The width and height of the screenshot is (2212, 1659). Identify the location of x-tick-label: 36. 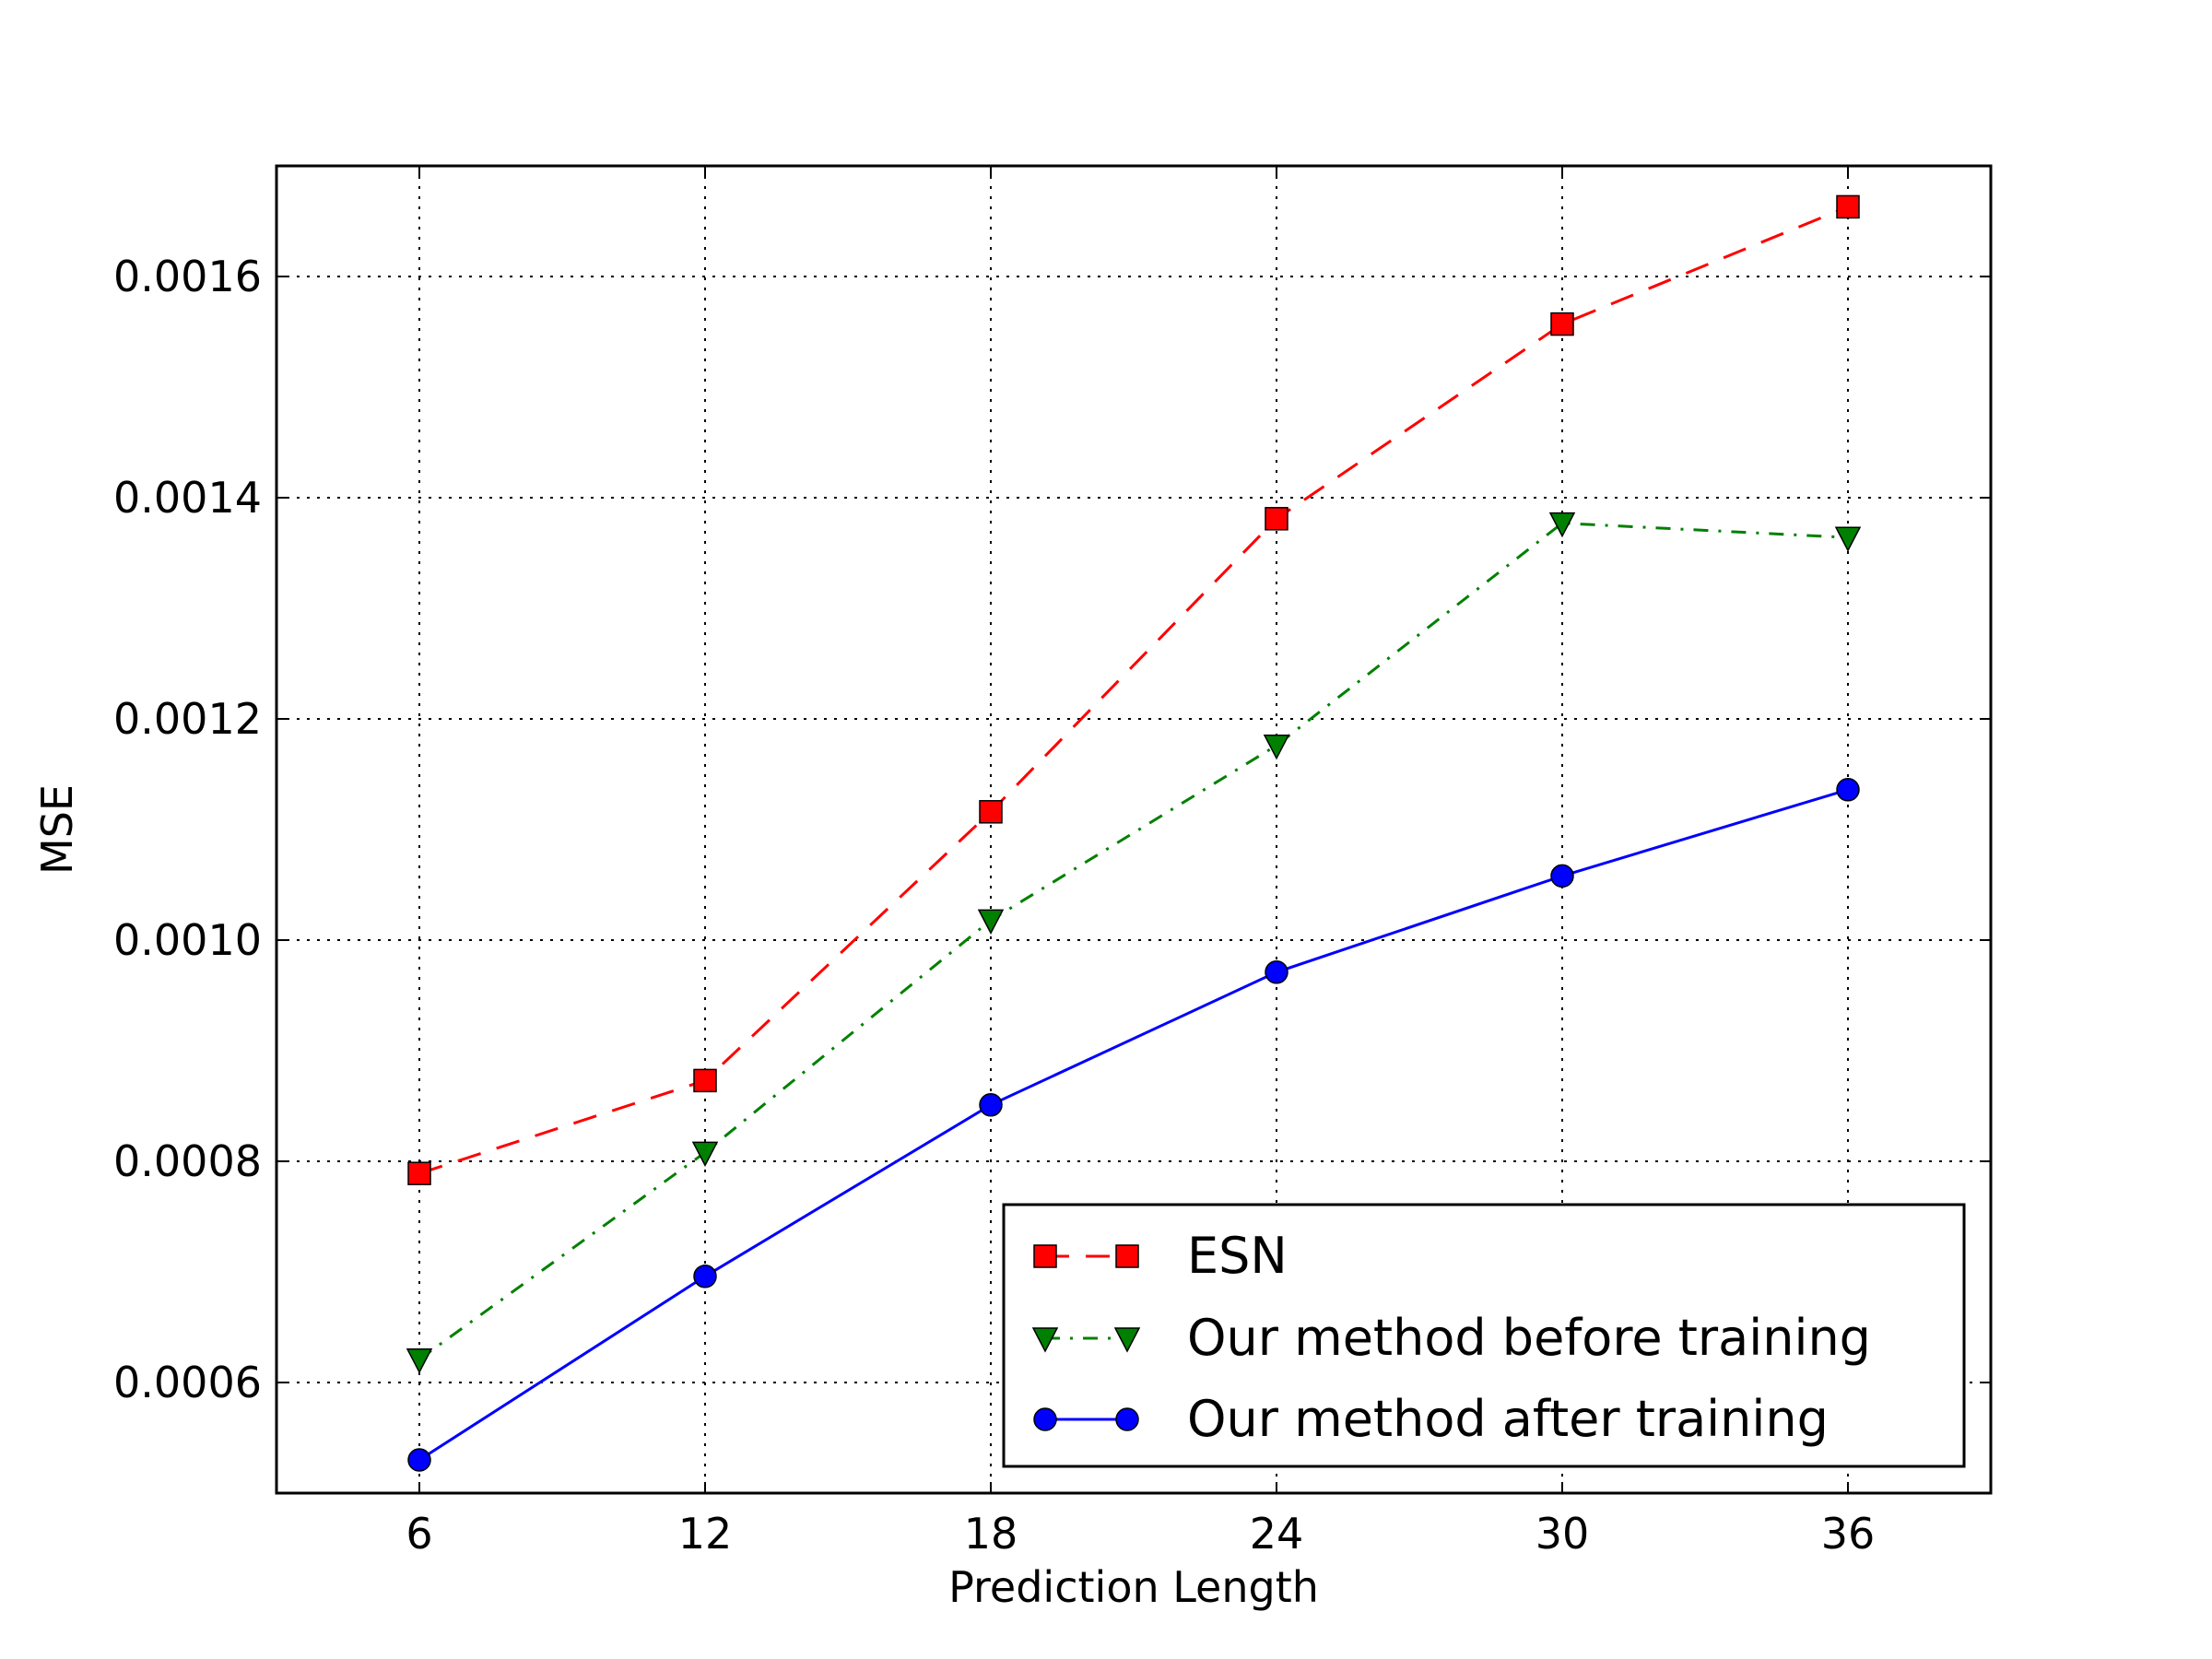
(1848, 1534).